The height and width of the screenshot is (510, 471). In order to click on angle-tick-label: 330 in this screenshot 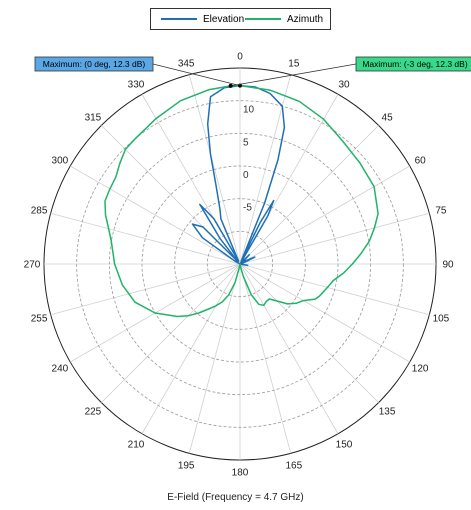, I will do `click(136, 84)`.